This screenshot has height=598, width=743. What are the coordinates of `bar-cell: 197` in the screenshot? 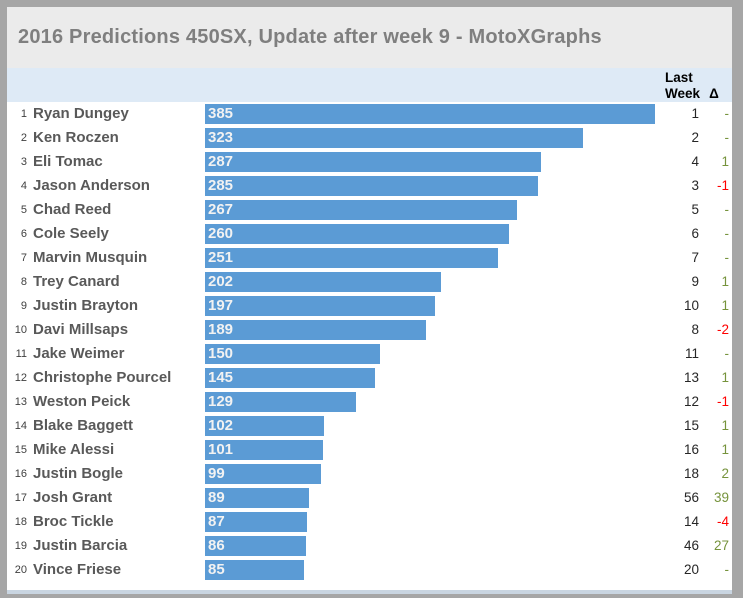 It's located at (435, 306).